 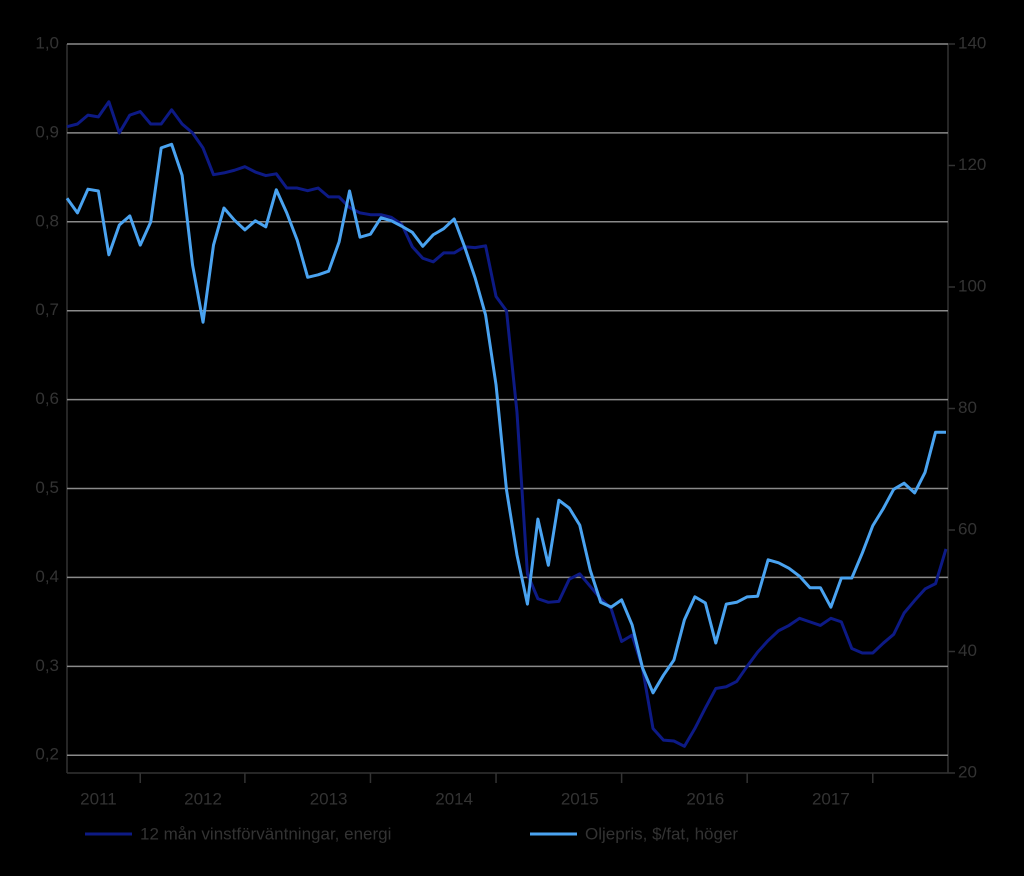 What do you see at coordinates (967, 407) in the screenshot?
I see `y2-tick-label: 80` at bounding box center [967, 407].